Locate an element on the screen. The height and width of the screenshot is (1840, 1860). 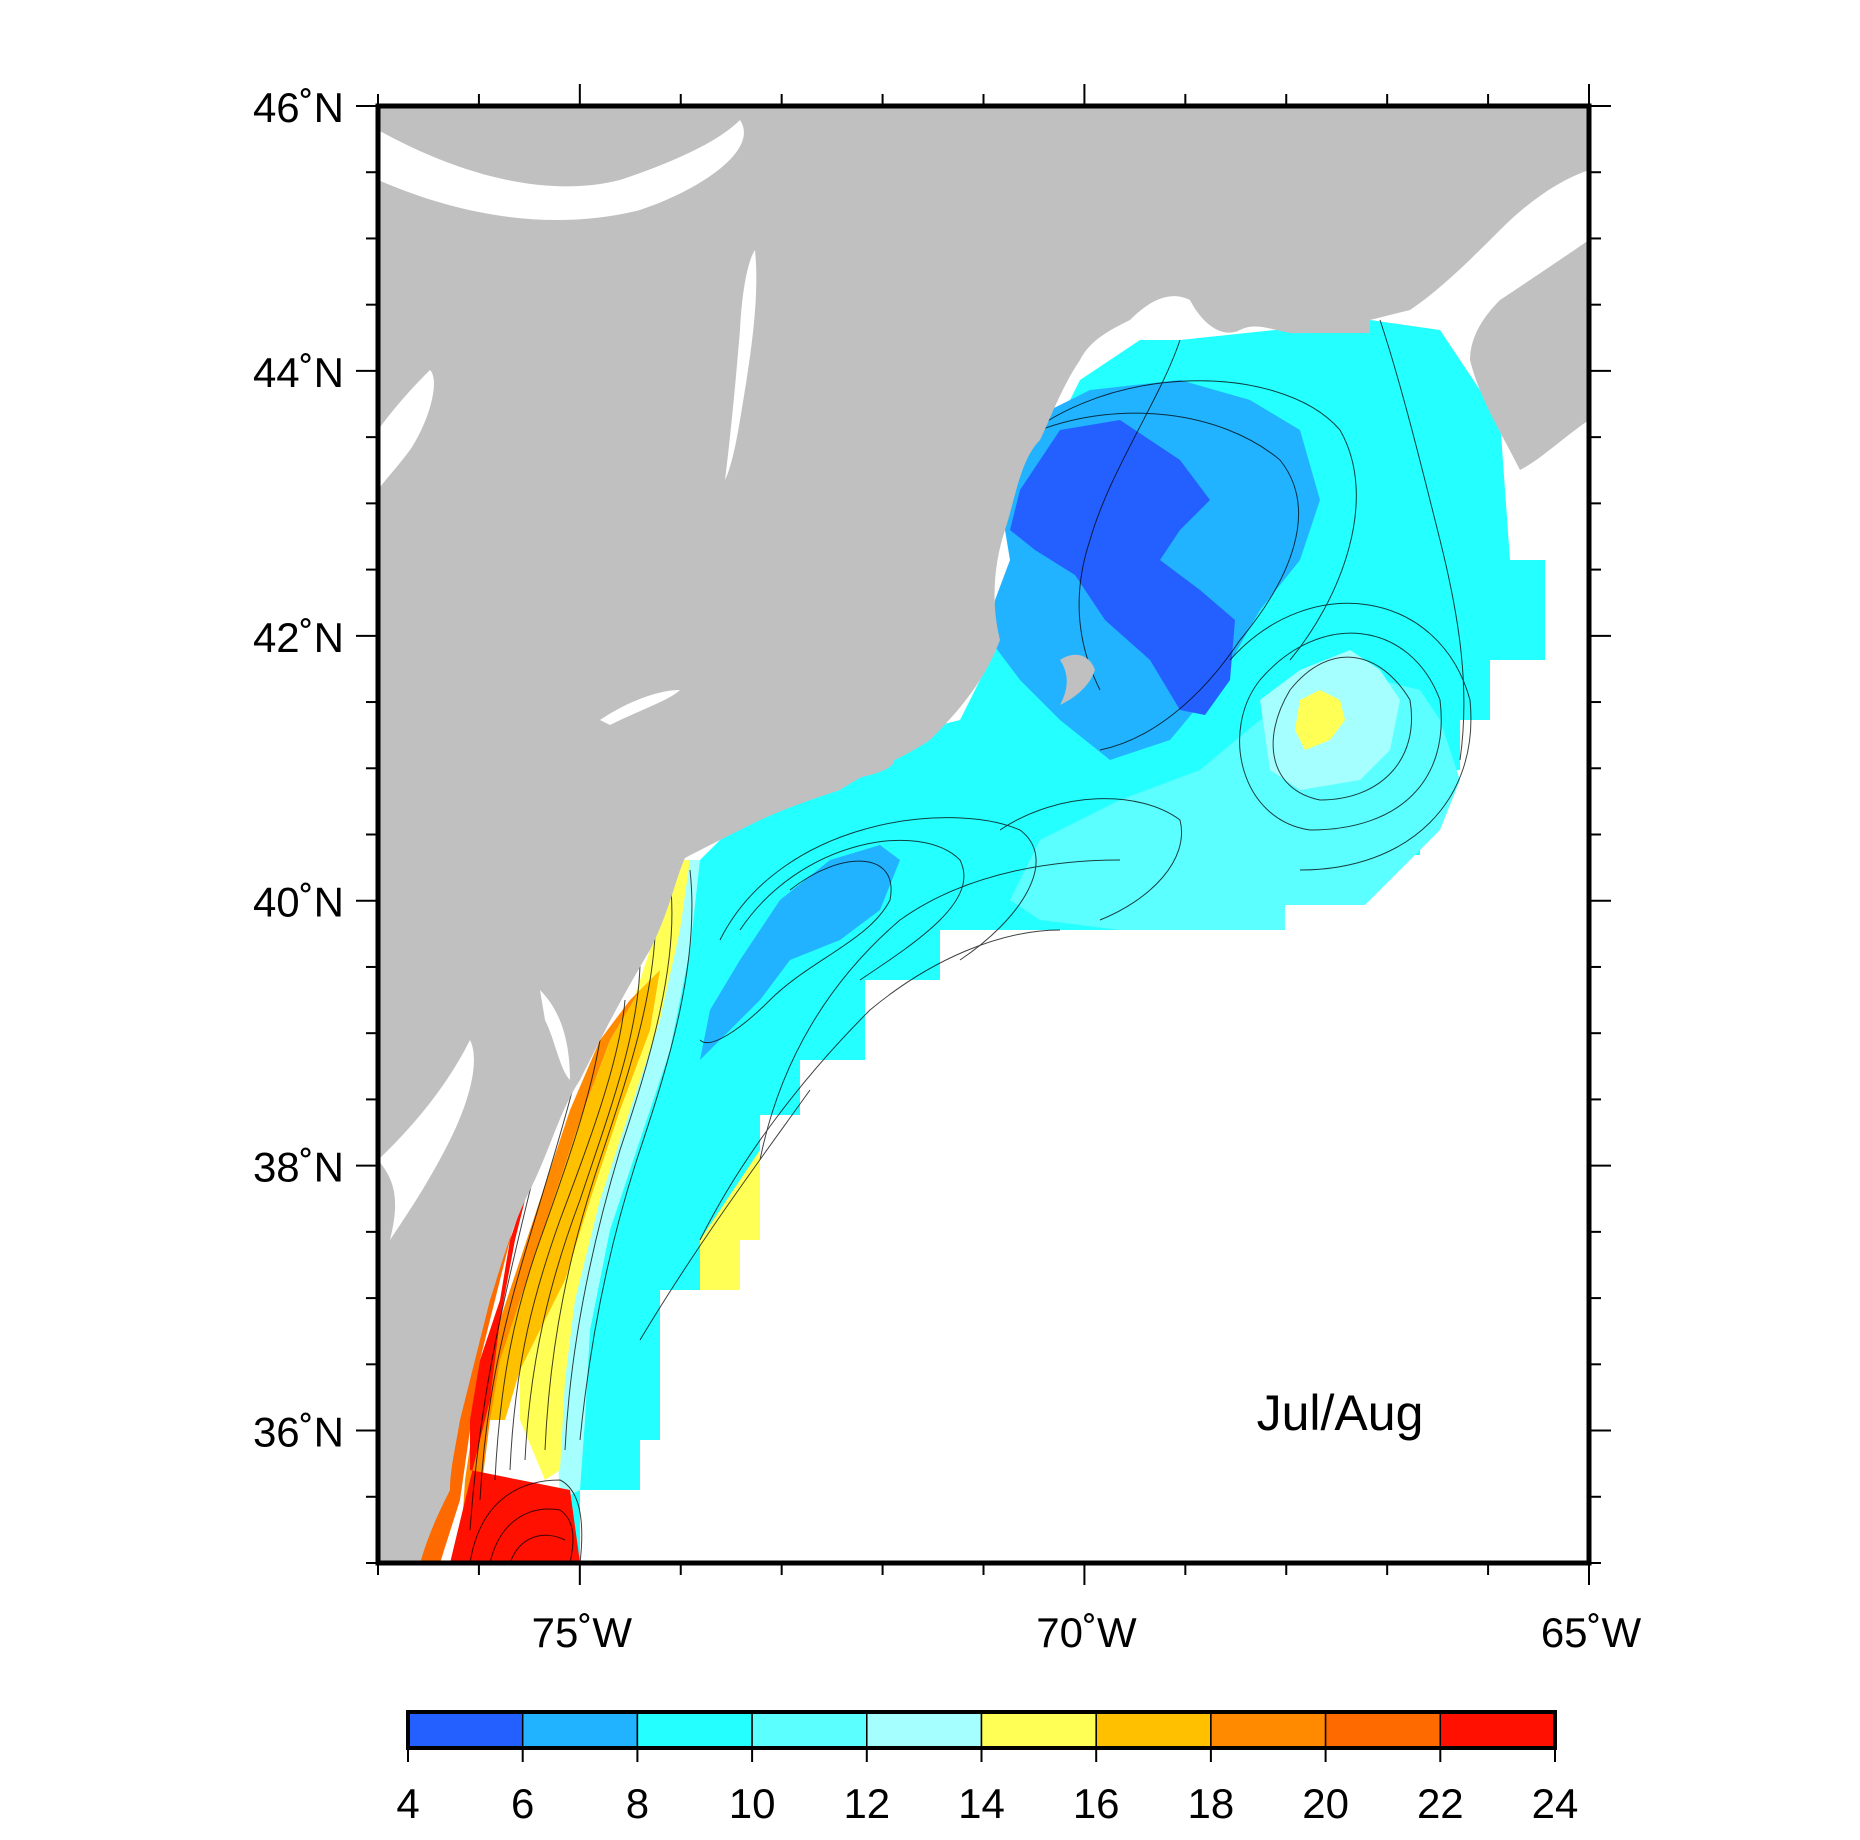
colorbar-tick-label: 12 is located at coordinates (866, 1803).